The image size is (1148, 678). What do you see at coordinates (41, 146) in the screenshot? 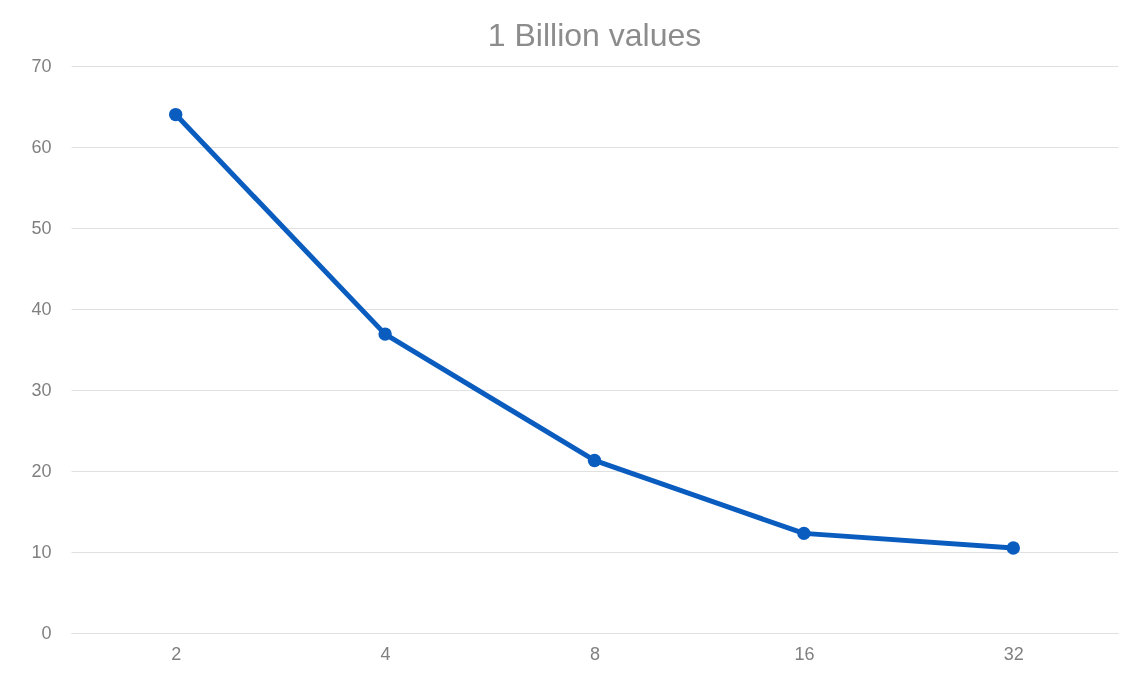
I see `y-tick-label: 60` at bounding box center [41, 146].